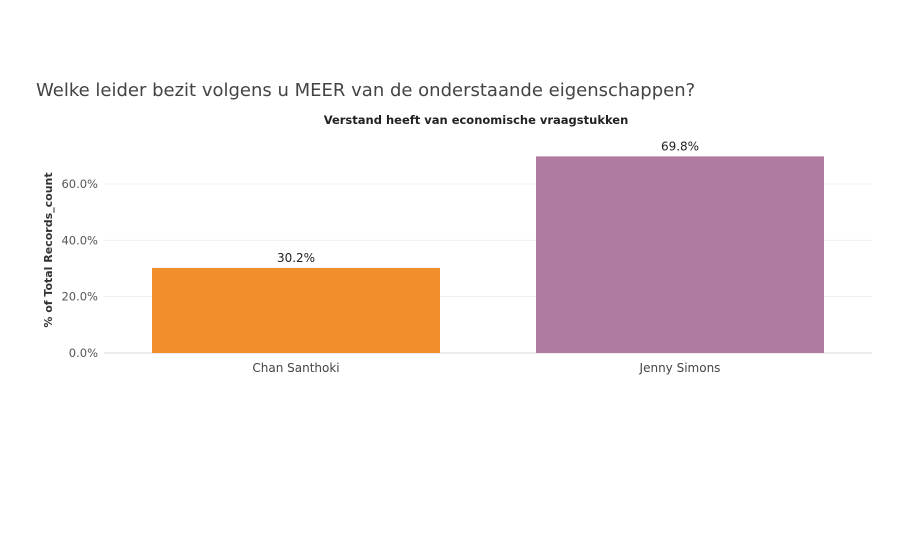 Image resolution: width=906 pixels, height=551 pixels. I want to click on bar-value-label: 69.8%, so click(680, 146).